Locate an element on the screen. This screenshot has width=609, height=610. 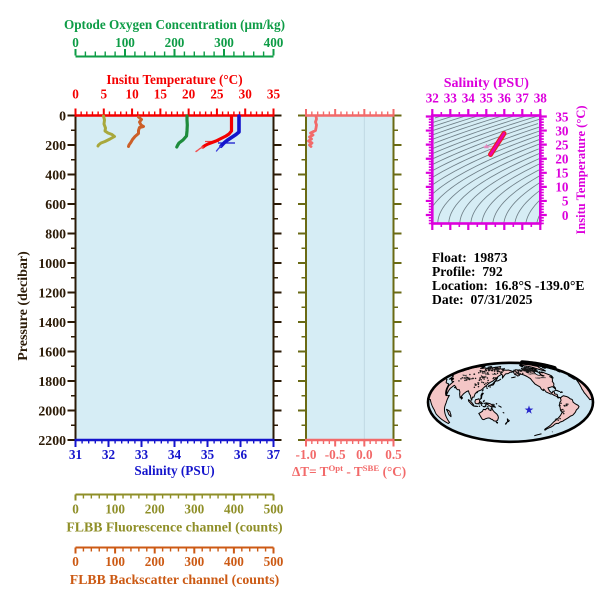
svg-text: 1800 is located at coordinates (52, 381).